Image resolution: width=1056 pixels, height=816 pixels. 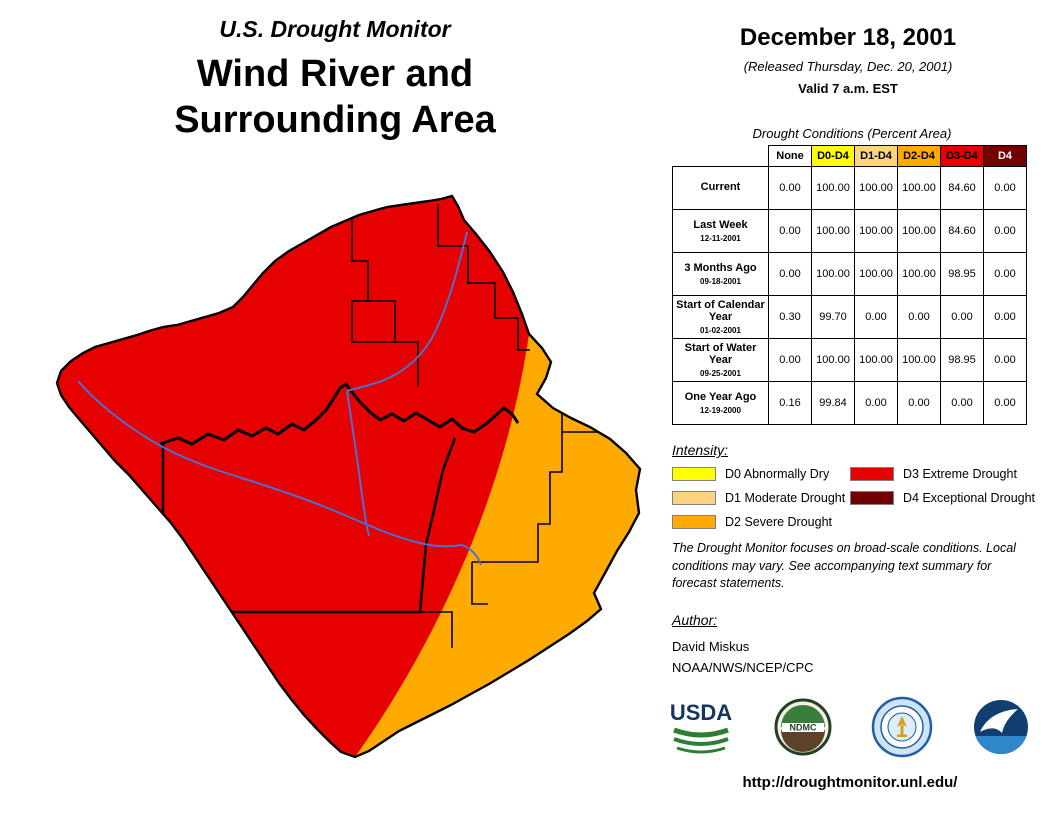 I want to click on commerce-seal-logo, so click(x=902, y=727).